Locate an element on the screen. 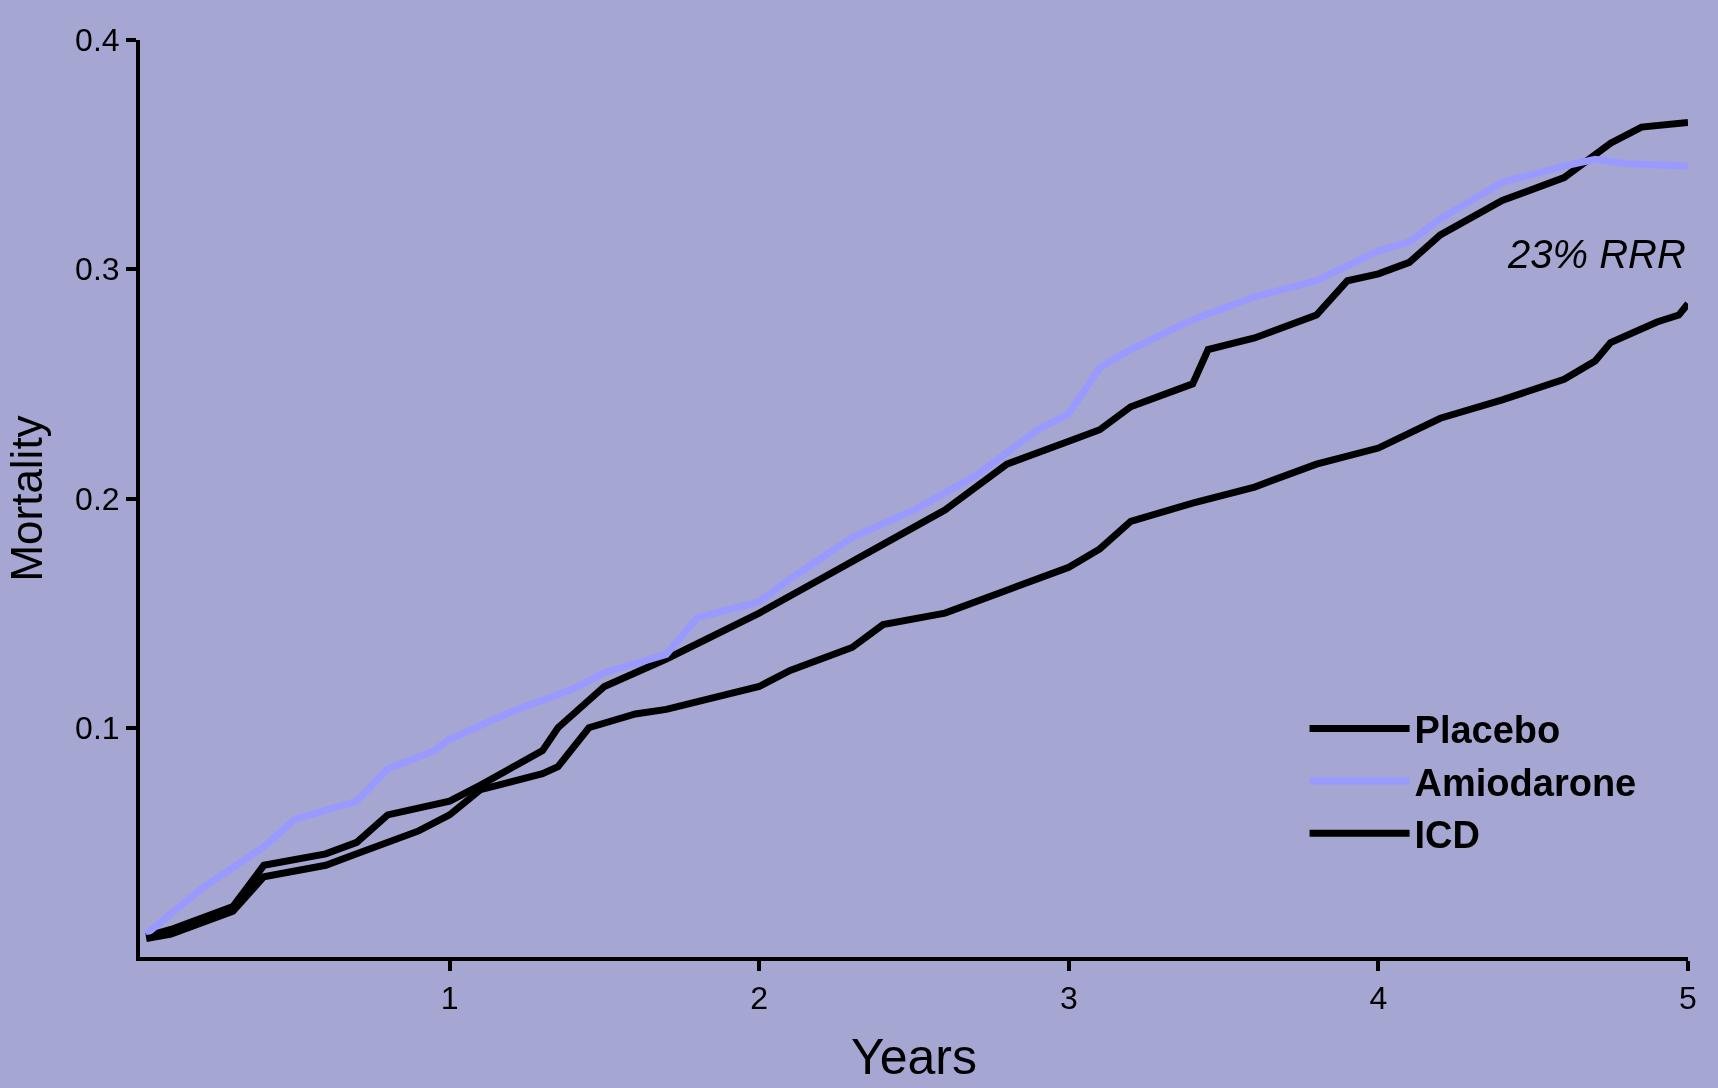 This screenshot has width=1718, height=1088. x-tick-label: 5 is located at coordinates (1688, 998).